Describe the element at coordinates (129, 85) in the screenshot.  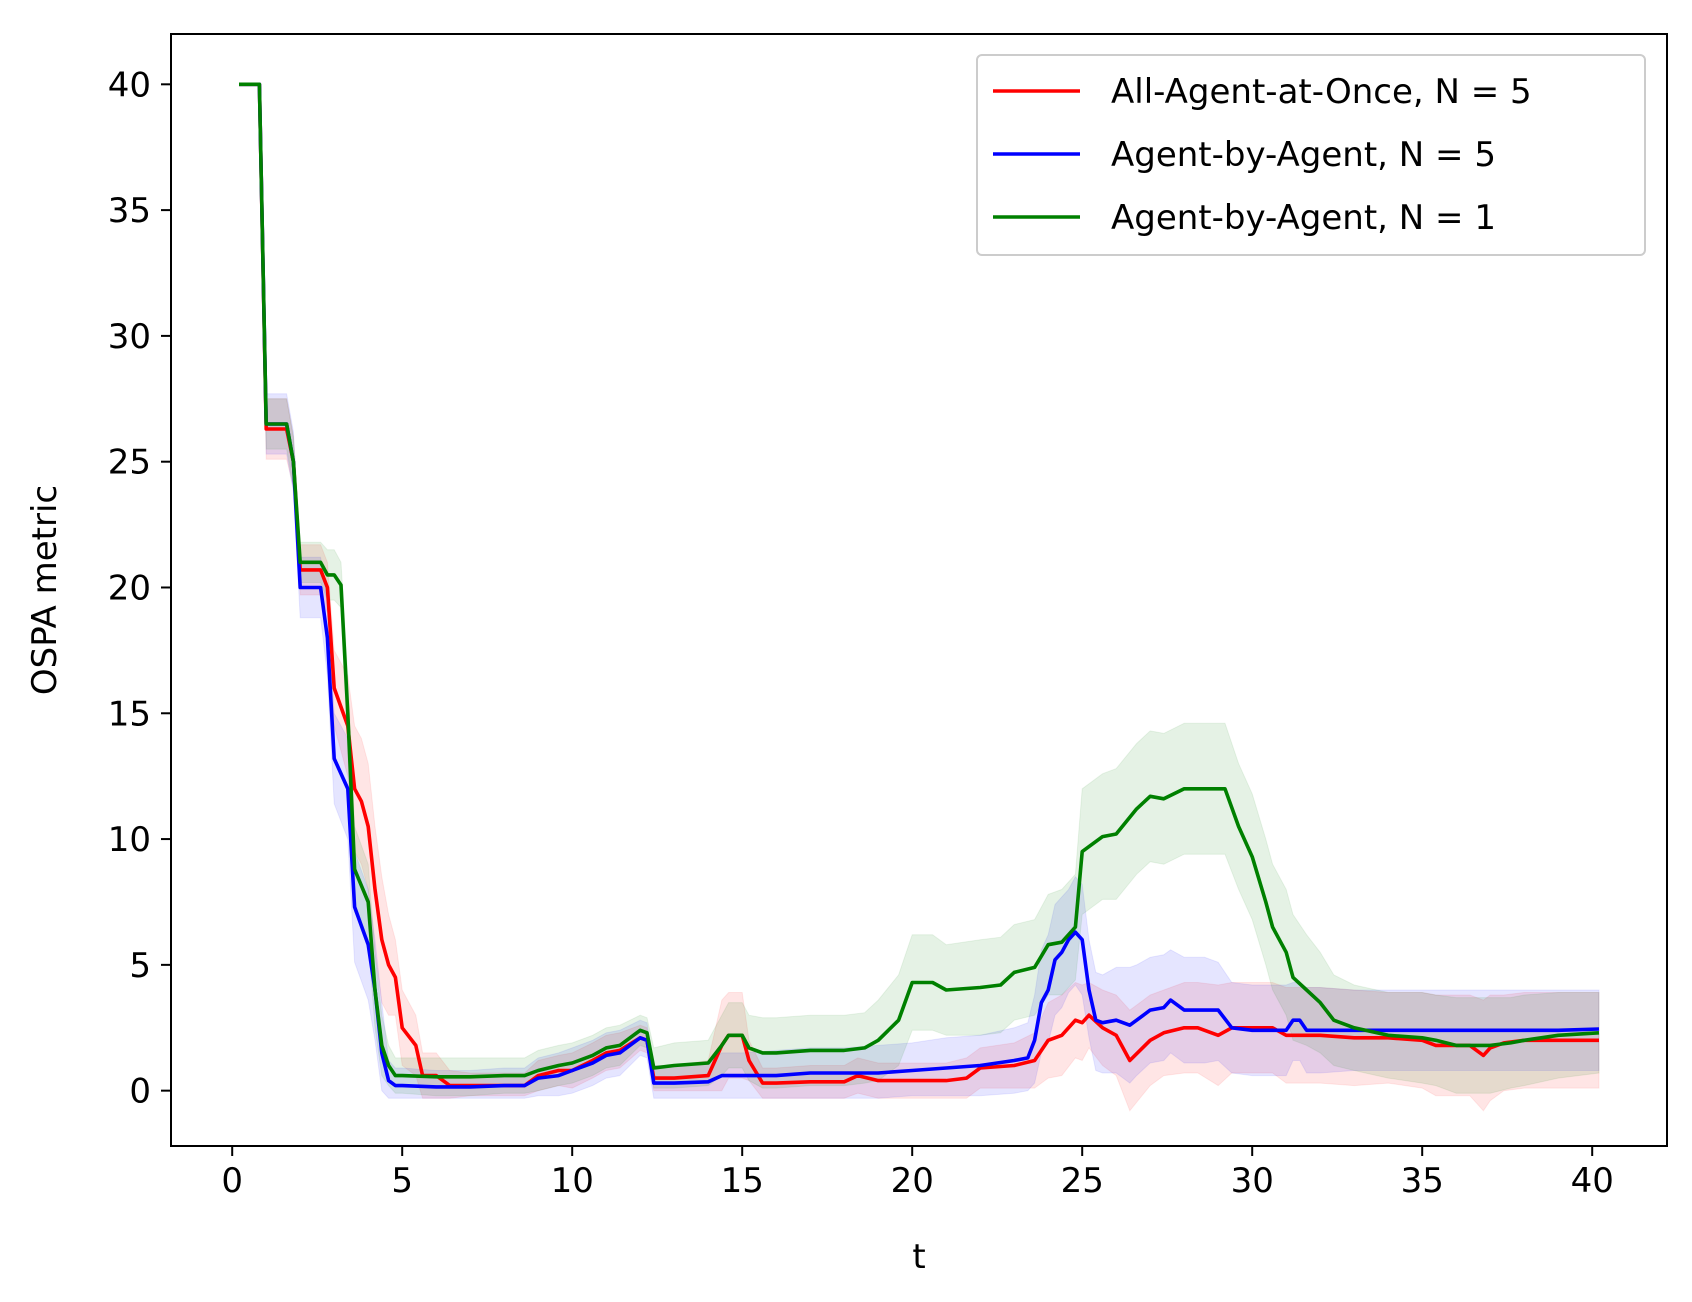
I see `y-tick-label: 40` at that location.